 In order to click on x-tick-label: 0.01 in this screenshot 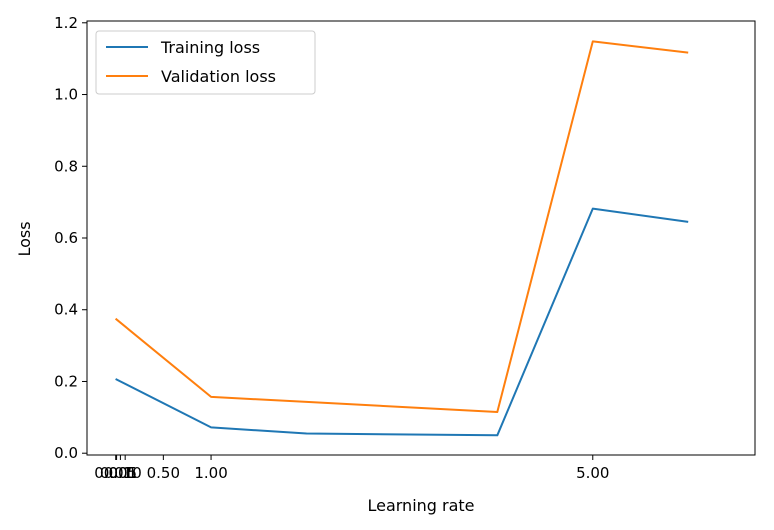, I will do `click(116, 473)`.